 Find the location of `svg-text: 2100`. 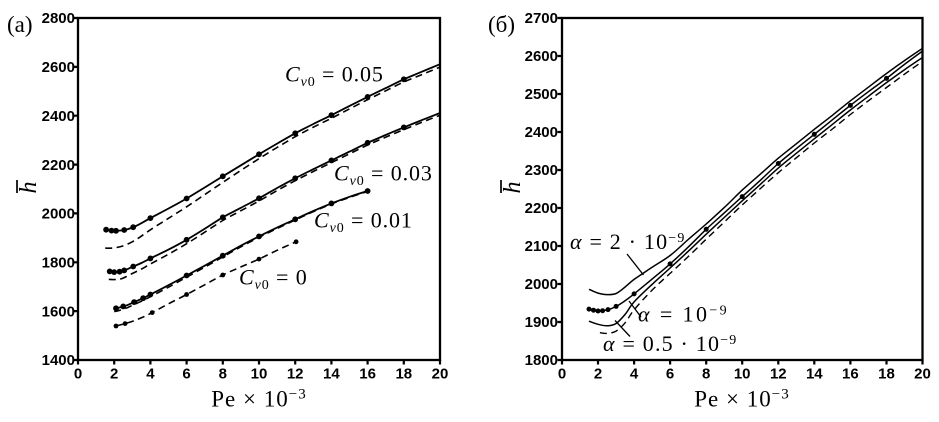

svg-text: 2100 is located at coordinates (541, 246).